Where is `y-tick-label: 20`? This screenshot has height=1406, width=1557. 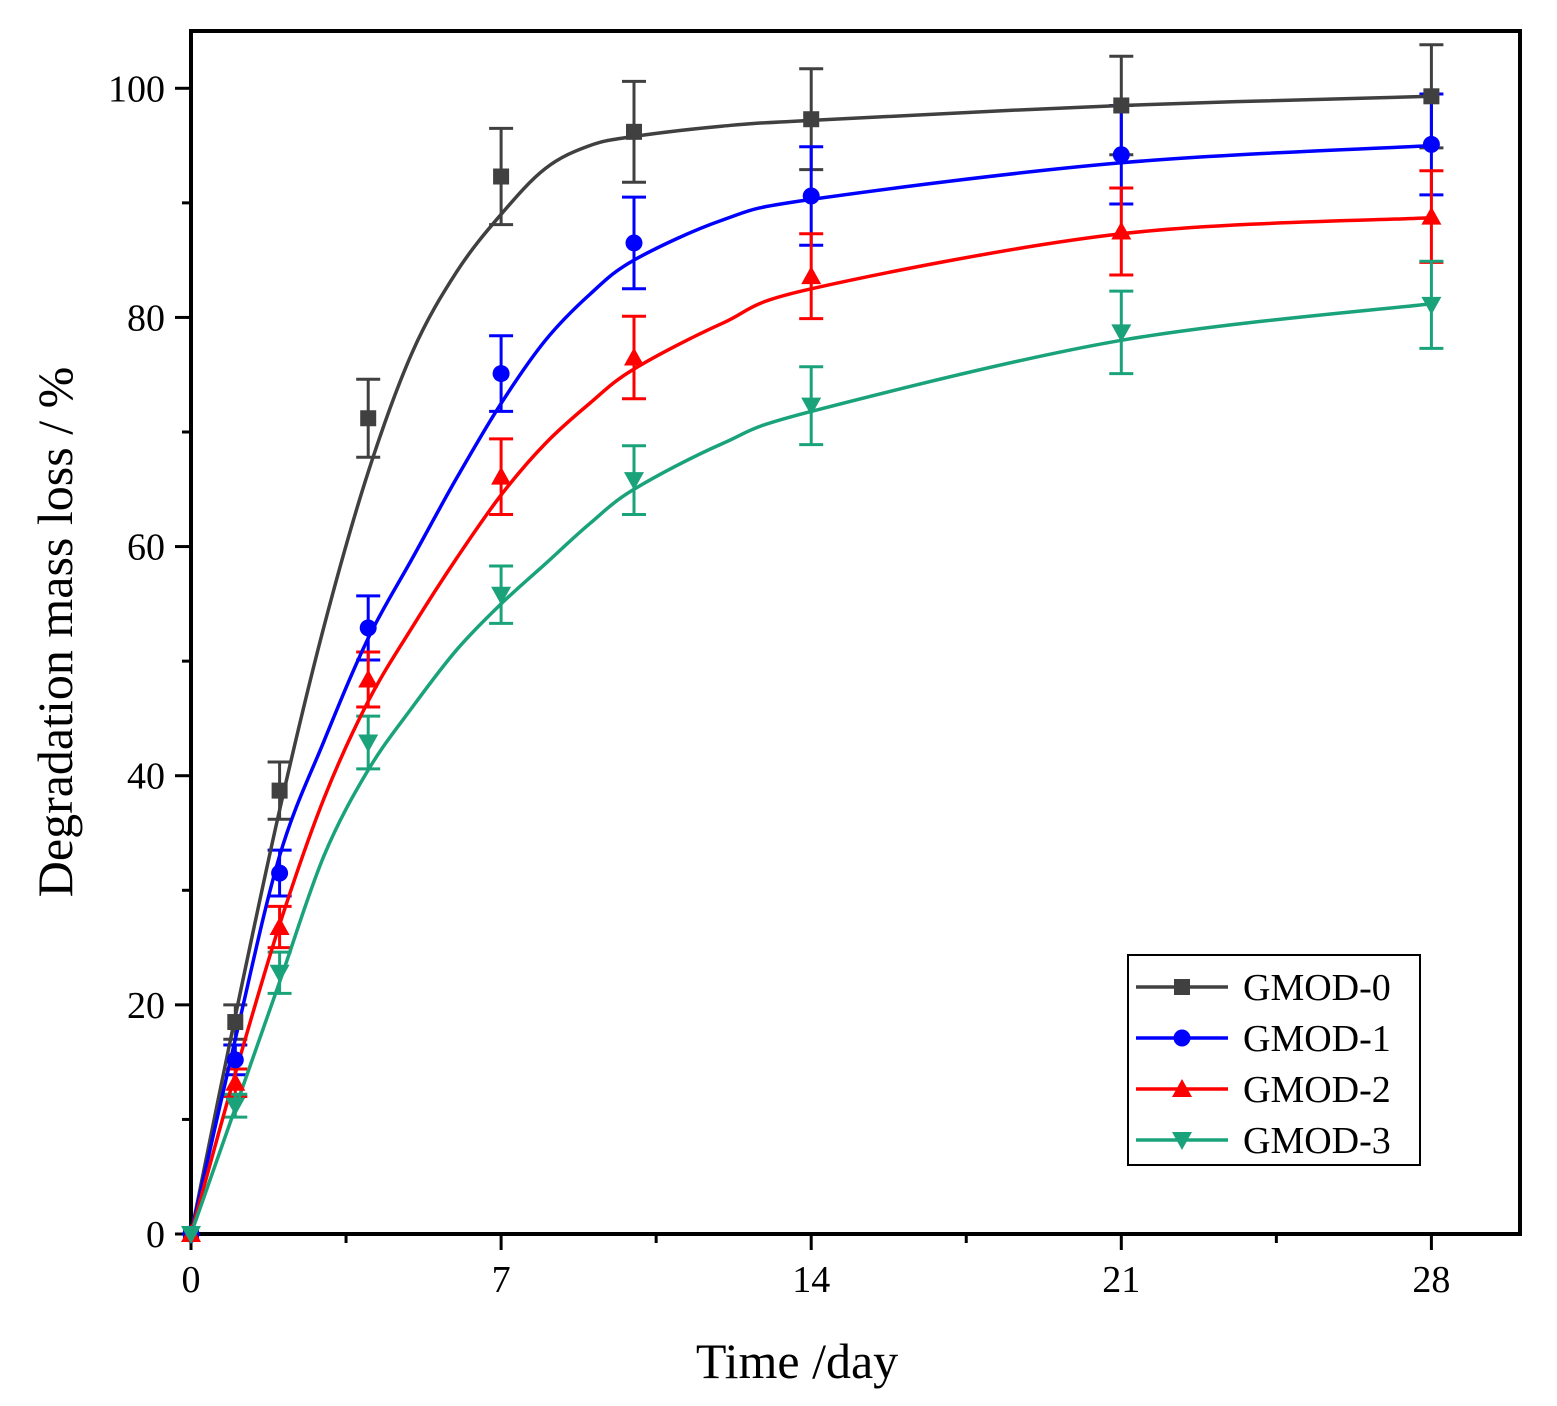 y-tick-label: 20 is located at coordinates (146, 1006).